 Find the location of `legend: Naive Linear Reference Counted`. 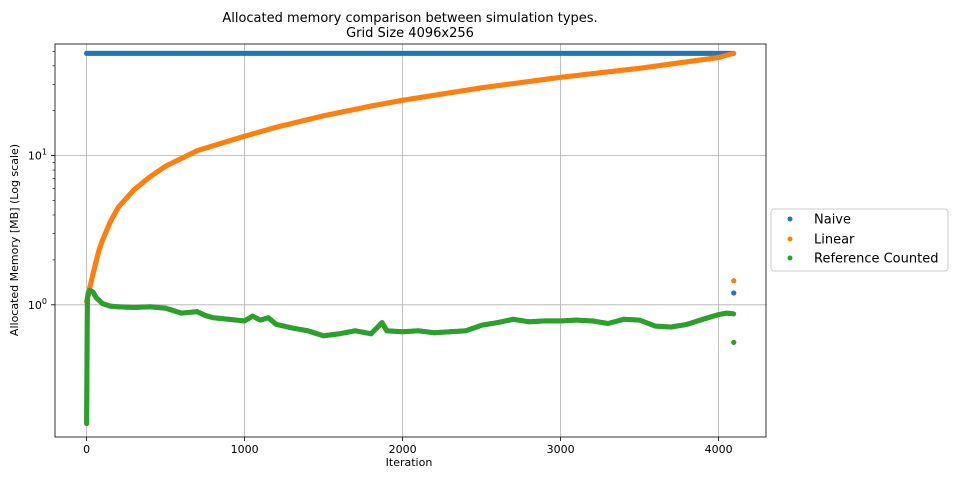

legend: Naive Linear Reference Counted is located at coordinates (859, 240).